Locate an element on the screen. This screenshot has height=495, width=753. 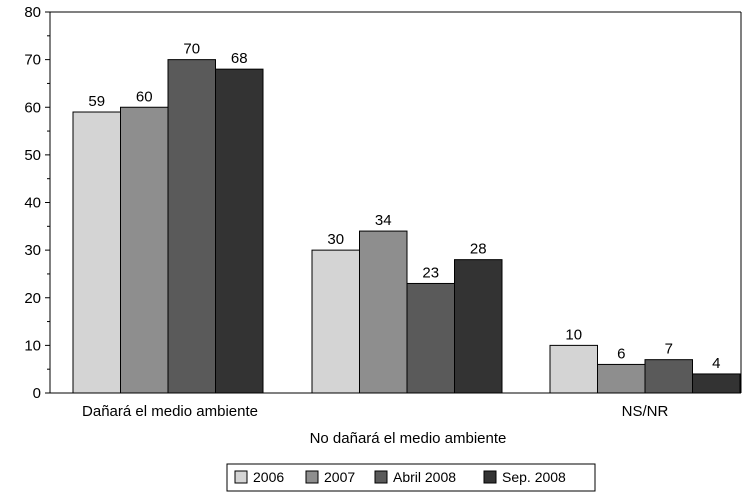
data-label: 70 is located at coordinates (191, 49).